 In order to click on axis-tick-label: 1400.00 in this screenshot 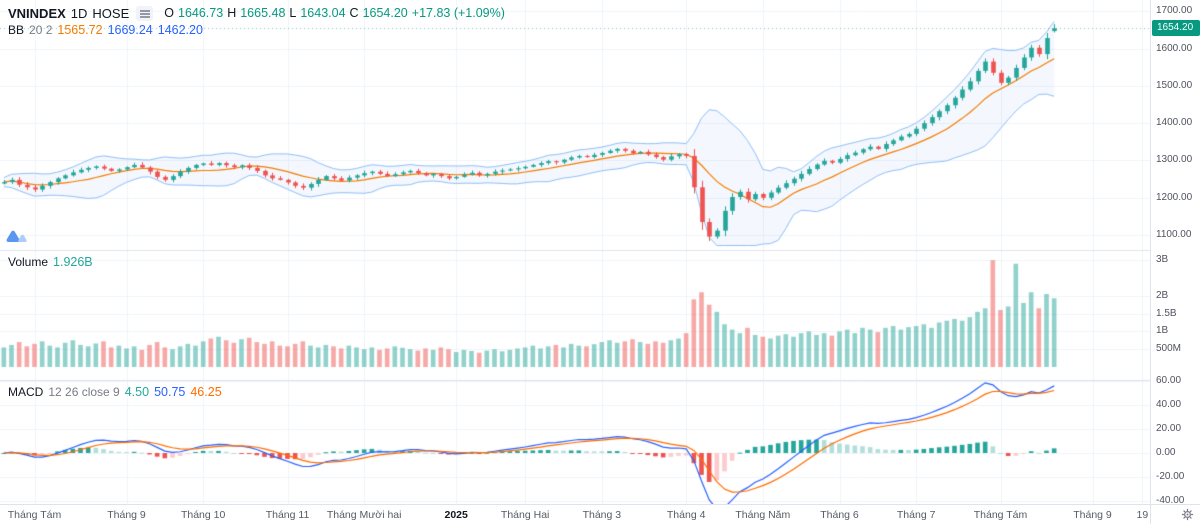, I will do `click(1174, 123)`.